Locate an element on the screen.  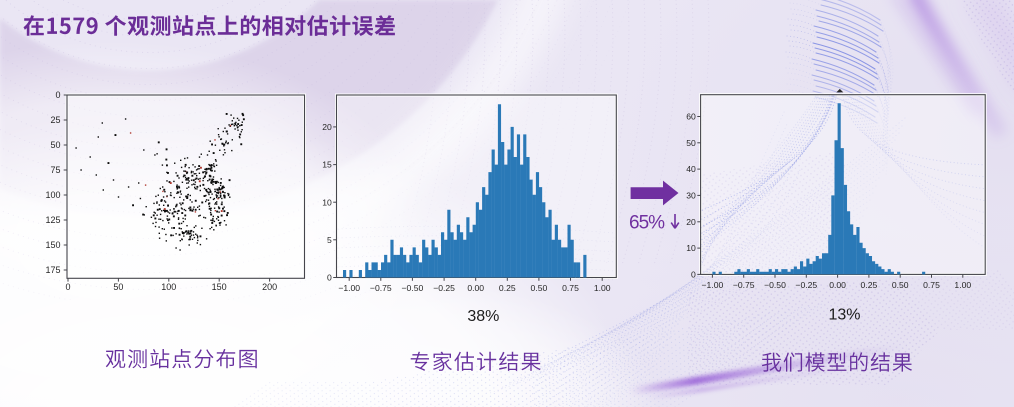
svg-text: 30 is located at coordinates (691, 196).